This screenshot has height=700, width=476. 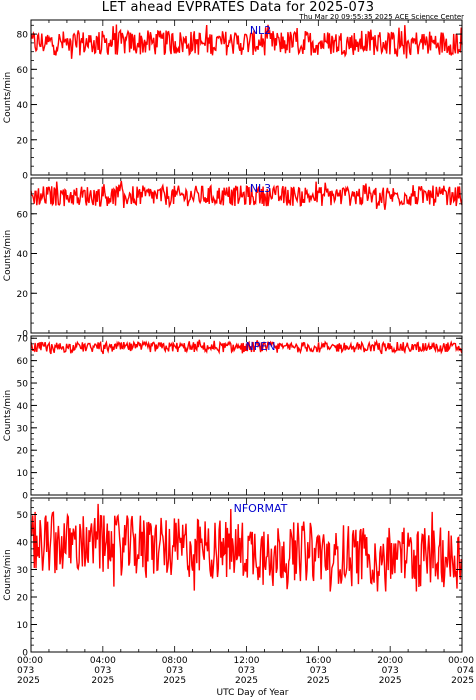 I want to click on y-tick-label: 70, so click(x=23, y=340).